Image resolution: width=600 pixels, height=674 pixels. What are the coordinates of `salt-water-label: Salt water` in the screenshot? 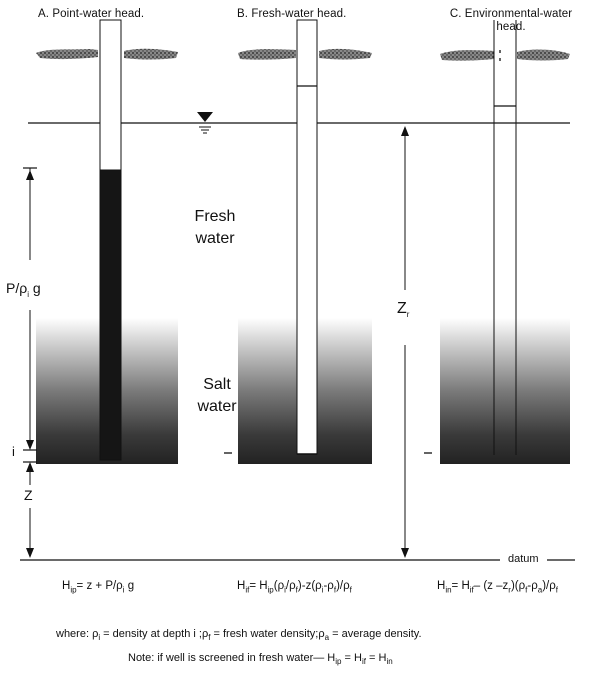 It's located at (217, 396).